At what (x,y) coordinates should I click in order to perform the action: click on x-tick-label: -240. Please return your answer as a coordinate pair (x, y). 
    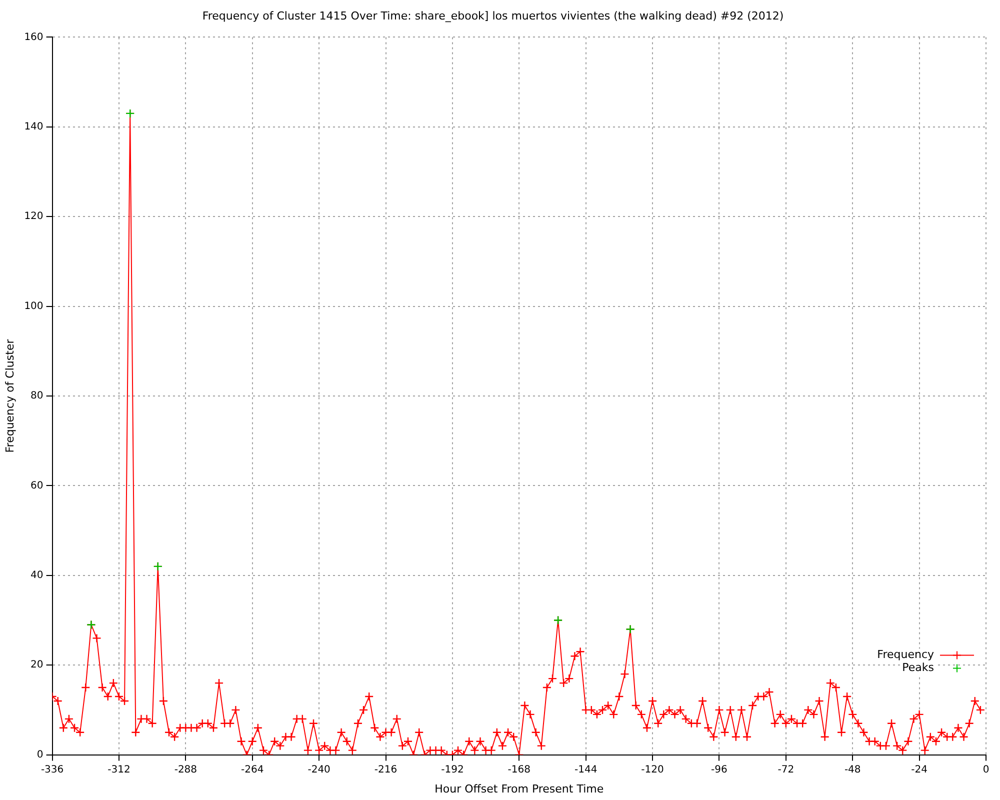
    Looking at the image, I should click on (319, 770).